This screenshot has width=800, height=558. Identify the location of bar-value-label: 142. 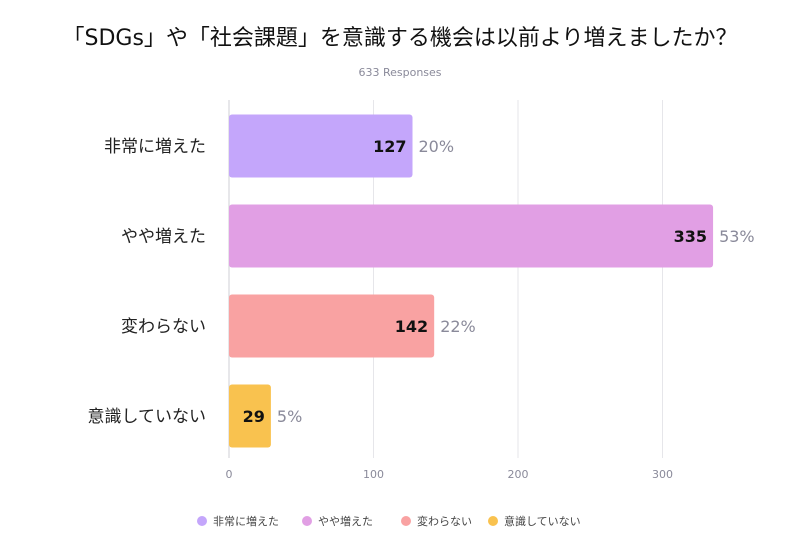
(411, 326).